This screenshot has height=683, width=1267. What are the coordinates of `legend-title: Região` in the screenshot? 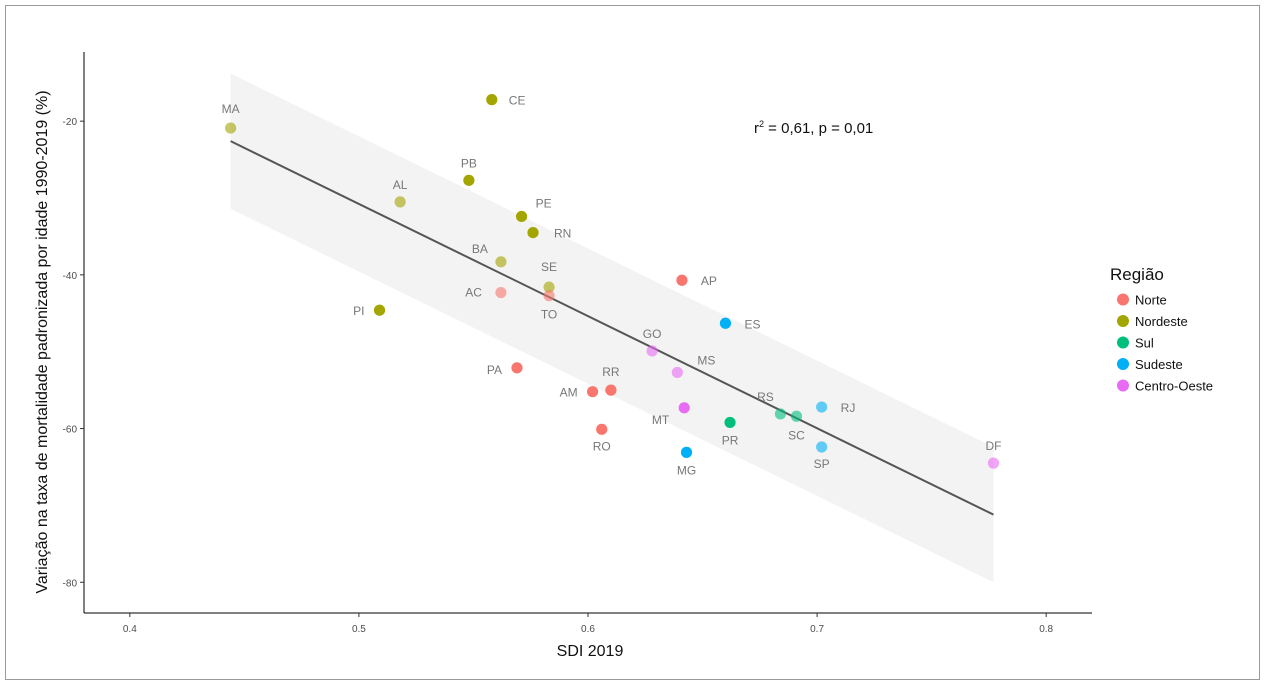 It's located at (1137, 274).